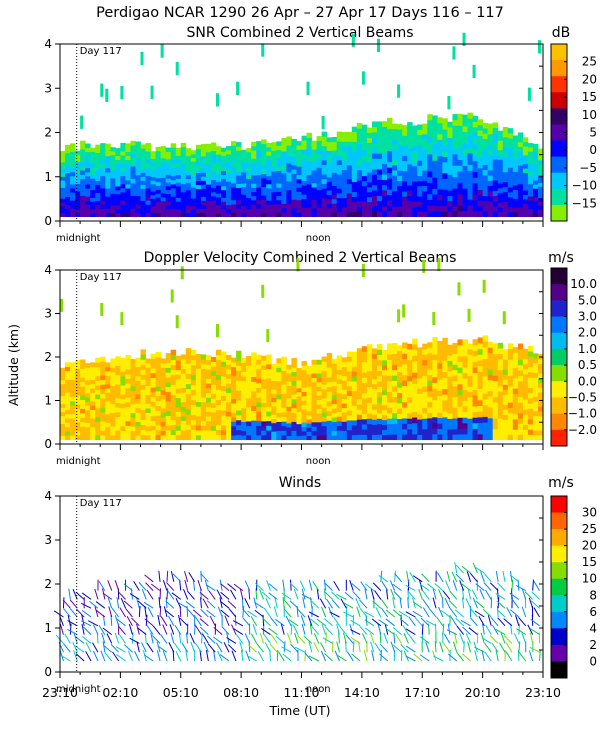 Image resolution: width=600 pixels, height=754 pixels. I want to click on y-tick-label: 3, so click(48, 314).